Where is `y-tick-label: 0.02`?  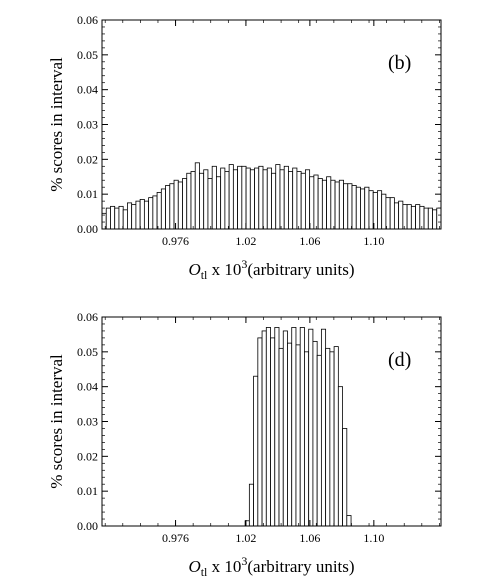 y-tick-label: 0.02 is located at coordinates (87, 159).